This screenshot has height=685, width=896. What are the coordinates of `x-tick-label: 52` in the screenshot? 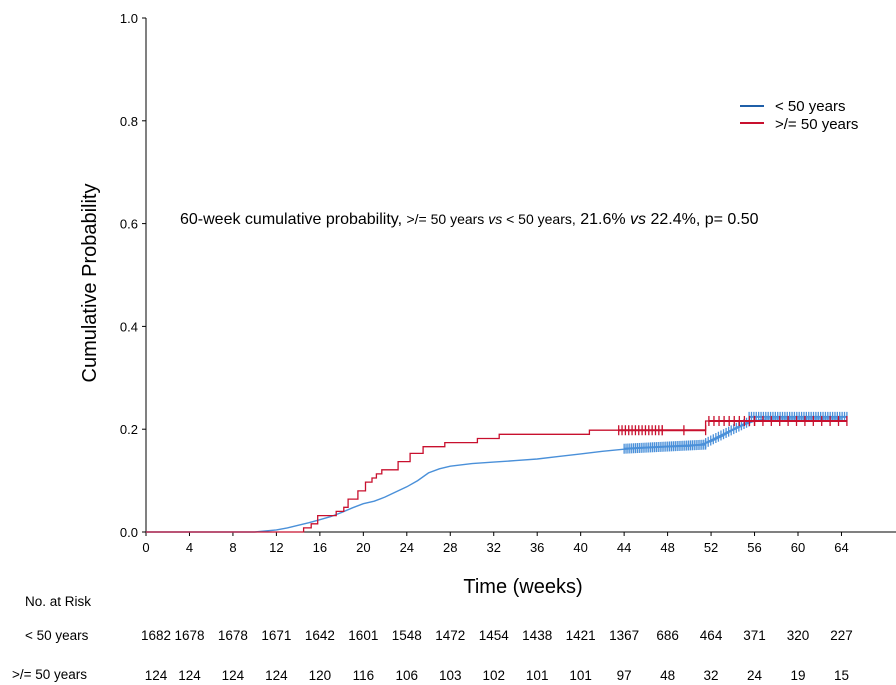 It's located at (711, 547).